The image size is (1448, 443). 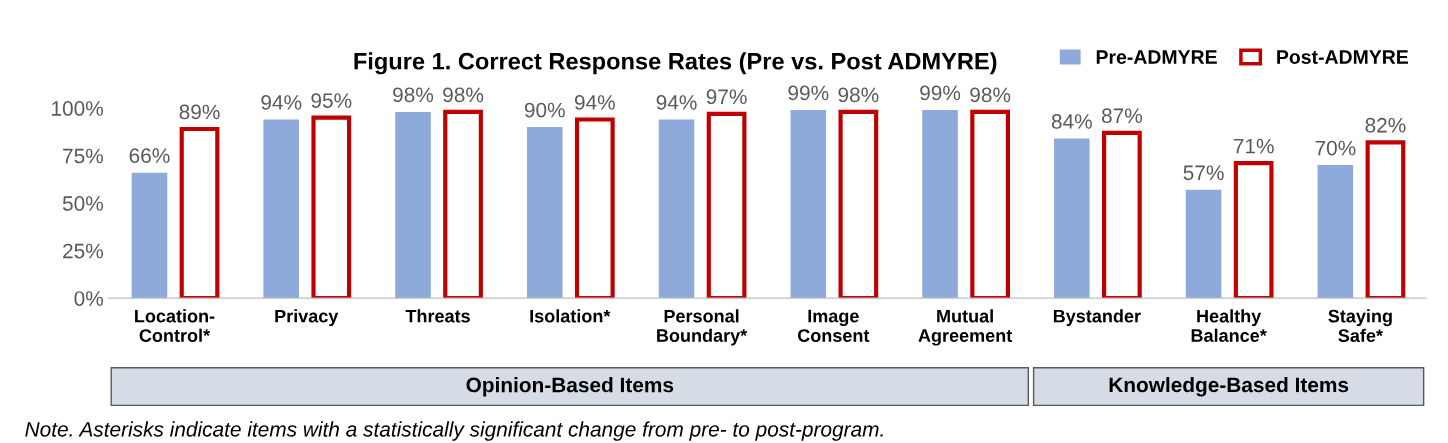 What do you see at coordinates (544, 110) in the screenshot?
I see `data-label: 90%` at bounding box center [544, 110].